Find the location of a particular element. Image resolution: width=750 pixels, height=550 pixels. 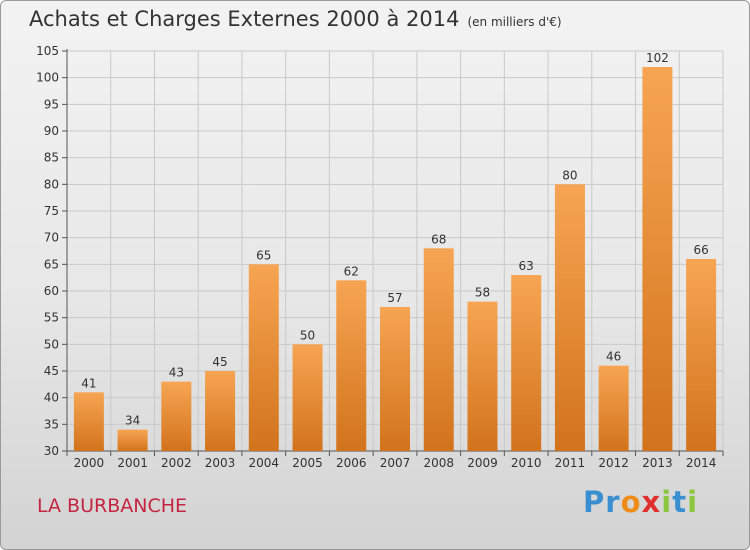

y-tick-label-30: 30 is located at coordinates (51, 451).